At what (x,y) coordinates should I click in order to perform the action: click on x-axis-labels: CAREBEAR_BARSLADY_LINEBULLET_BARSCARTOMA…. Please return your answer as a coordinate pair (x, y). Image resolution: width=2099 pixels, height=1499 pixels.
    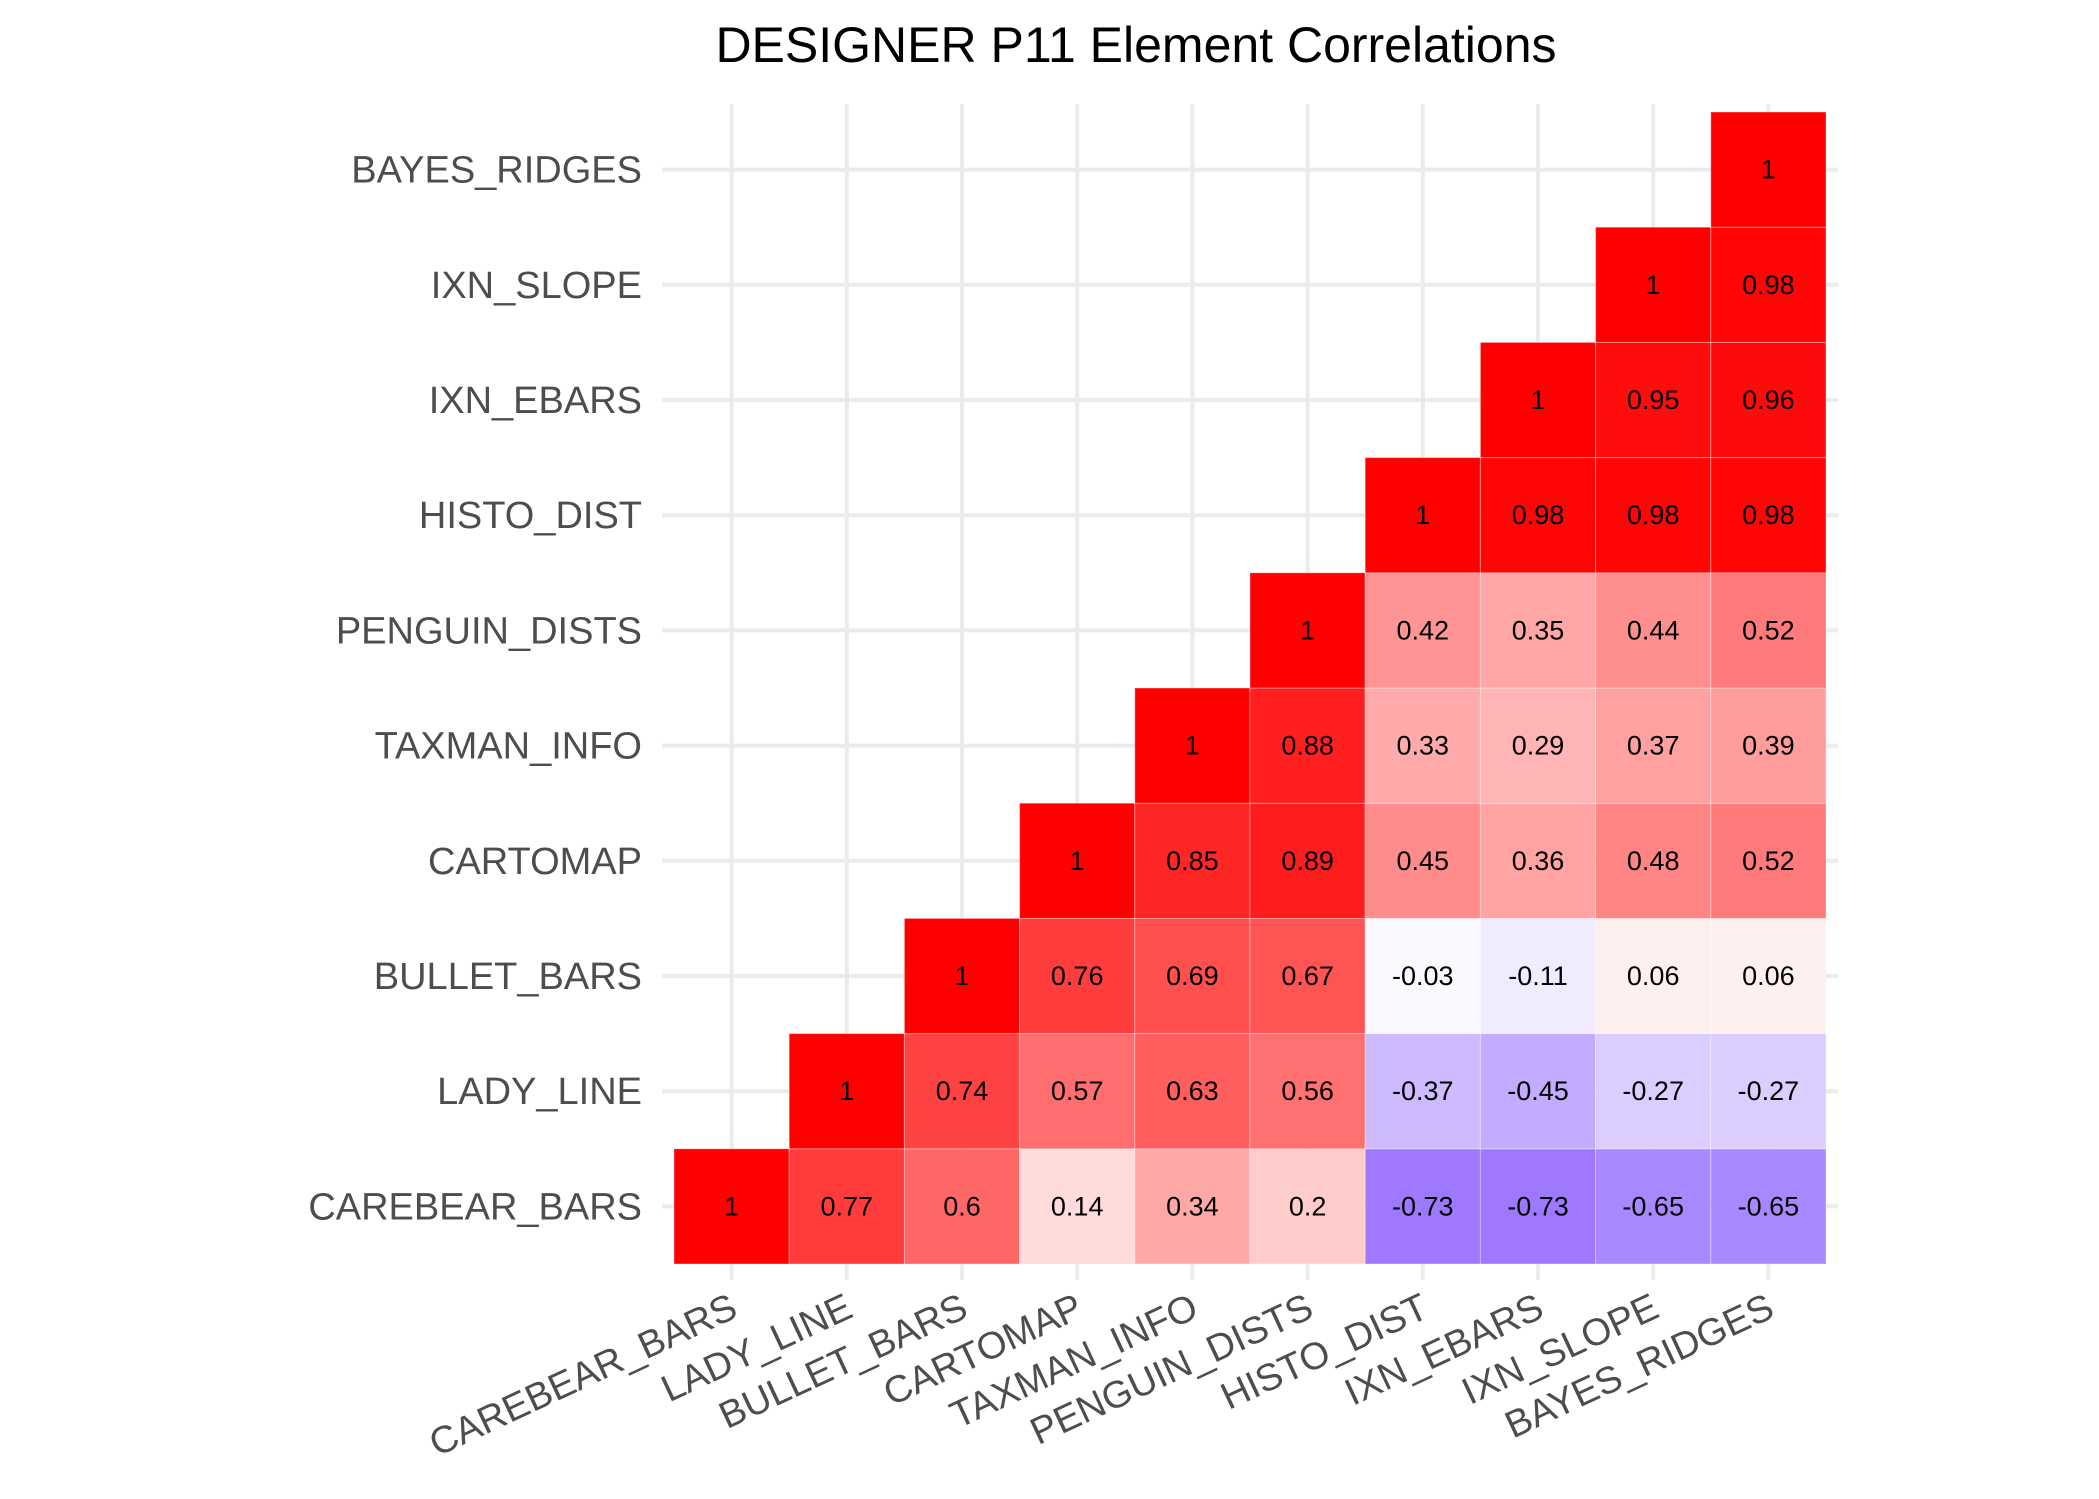
    Looking at the image, I should click on (1101, 1375).